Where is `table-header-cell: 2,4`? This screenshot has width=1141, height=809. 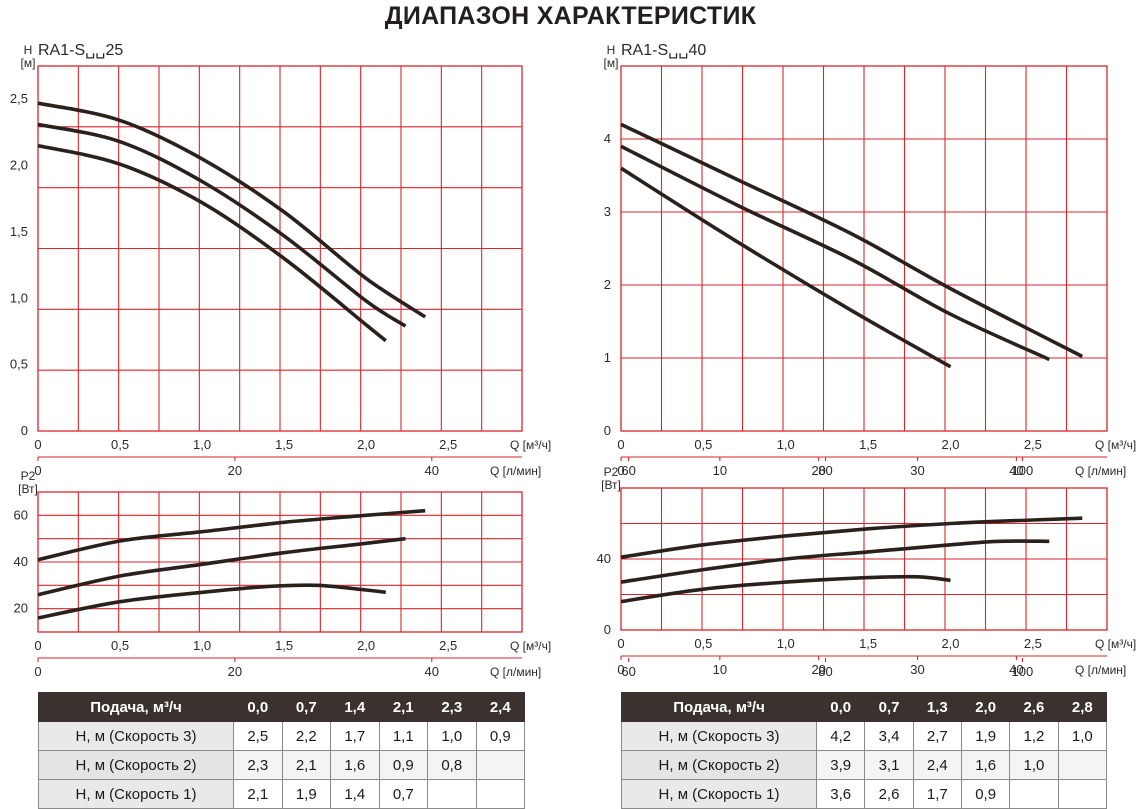 table-header-cell: 2,4 is located at coordinates (500, 707).